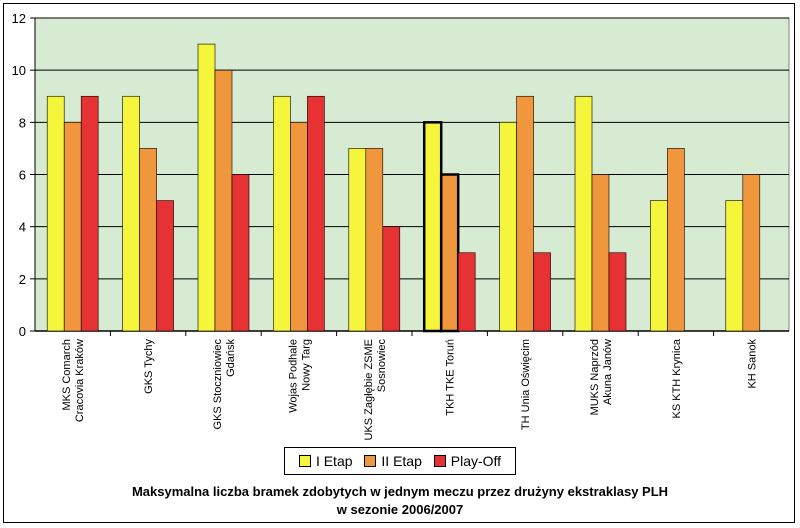 Image resolution: width=800 pixels, height=528 pixels. What do you see at coordinates (369, 389) in the screenshot?
I see `category-label-4-0: UKS Zagłębie ZSME` at bounding box center [369, 389].